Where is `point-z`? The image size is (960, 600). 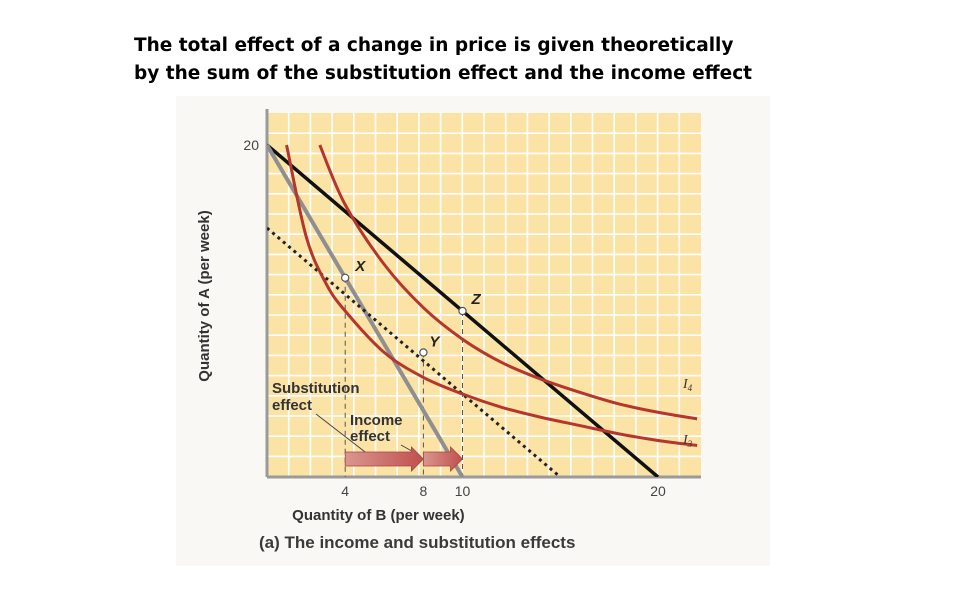 point-z is located at coordinates (462, 311).